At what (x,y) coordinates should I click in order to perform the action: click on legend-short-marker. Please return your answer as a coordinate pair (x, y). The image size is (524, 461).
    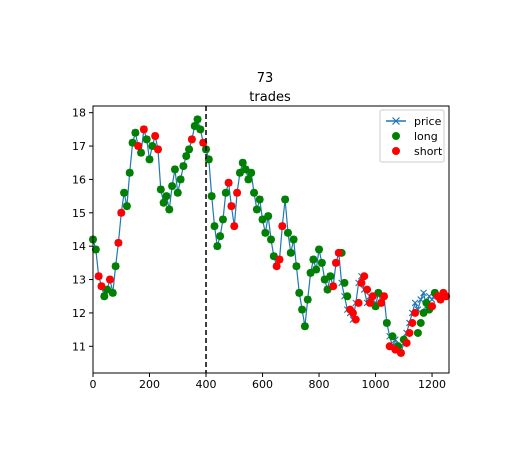
    Looking at the image, I should click on (396, 151).